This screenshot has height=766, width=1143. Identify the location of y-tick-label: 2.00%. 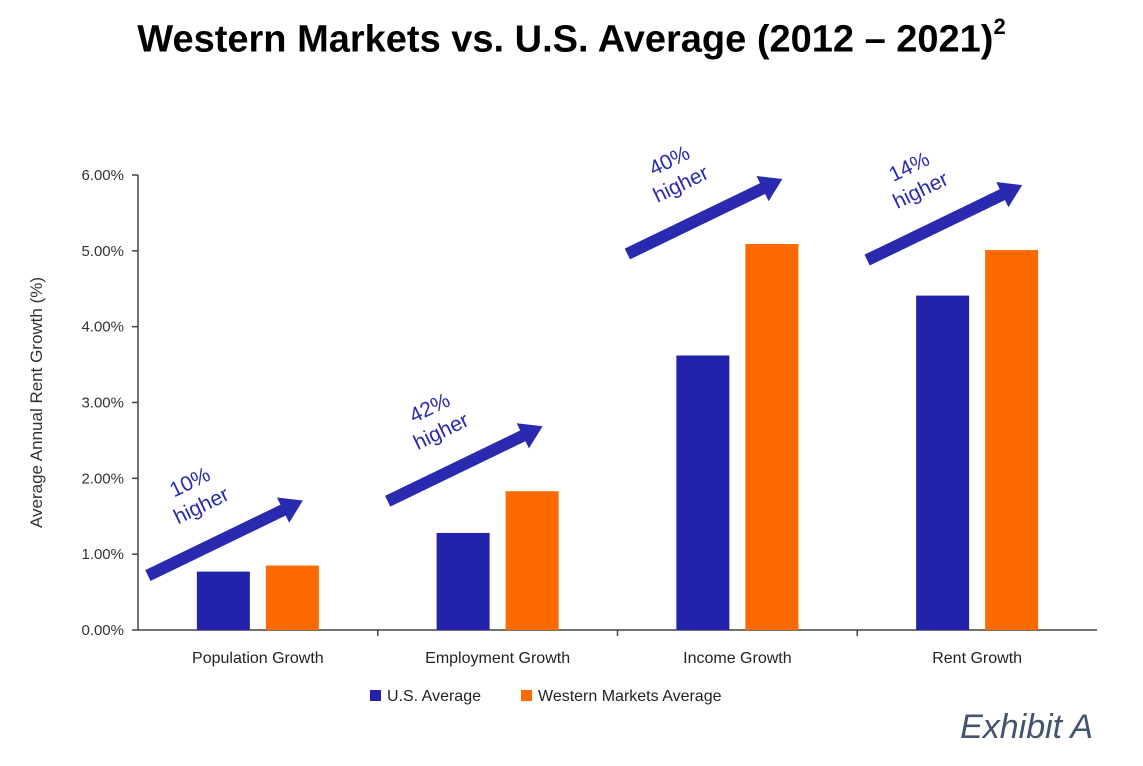
(102, 478).